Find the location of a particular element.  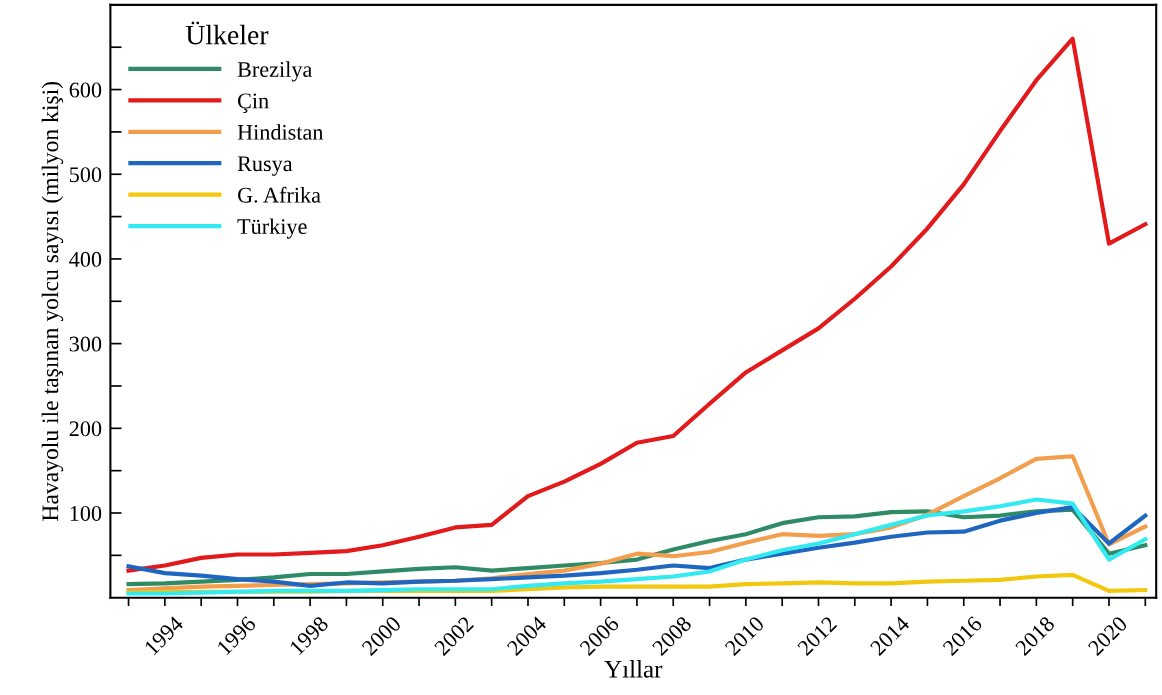

legend-title: Ülkeler is located at coordinates (227, 33).